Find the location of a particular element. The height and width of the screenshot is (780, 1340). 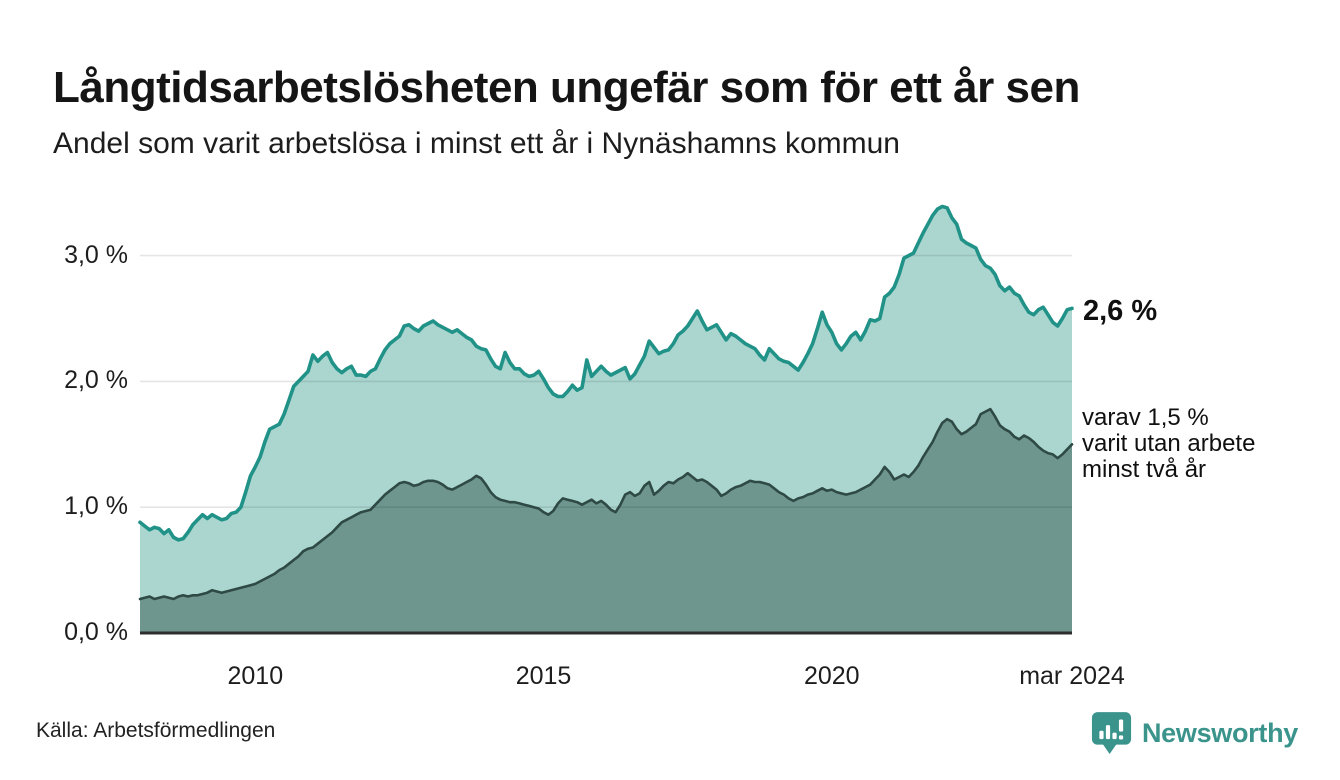

y-tick-2: 2,0 % is located at coordinates (96, 380).